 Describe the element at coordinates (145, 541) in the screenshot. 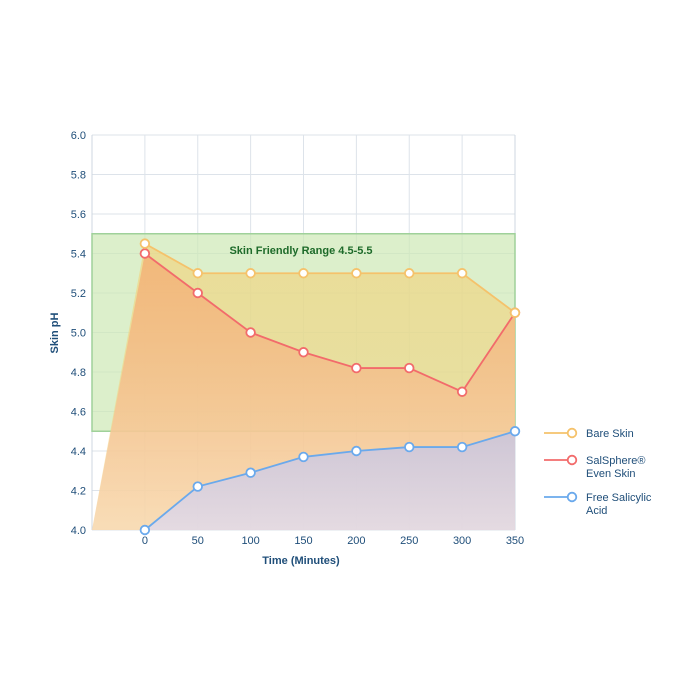

I see `x-tick-label: 0` at that location.